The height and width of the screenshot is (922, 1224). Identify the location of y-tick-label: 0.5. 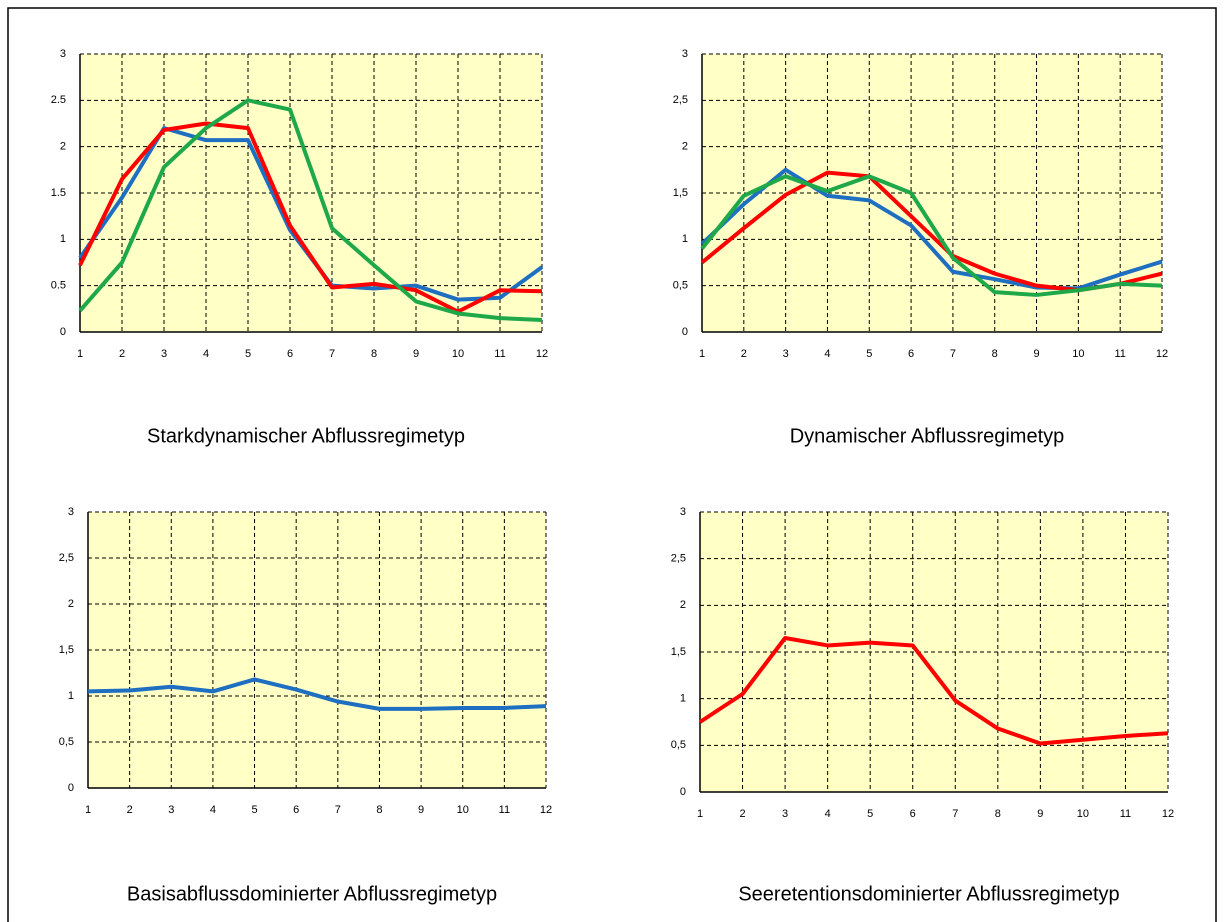
(58, 286).